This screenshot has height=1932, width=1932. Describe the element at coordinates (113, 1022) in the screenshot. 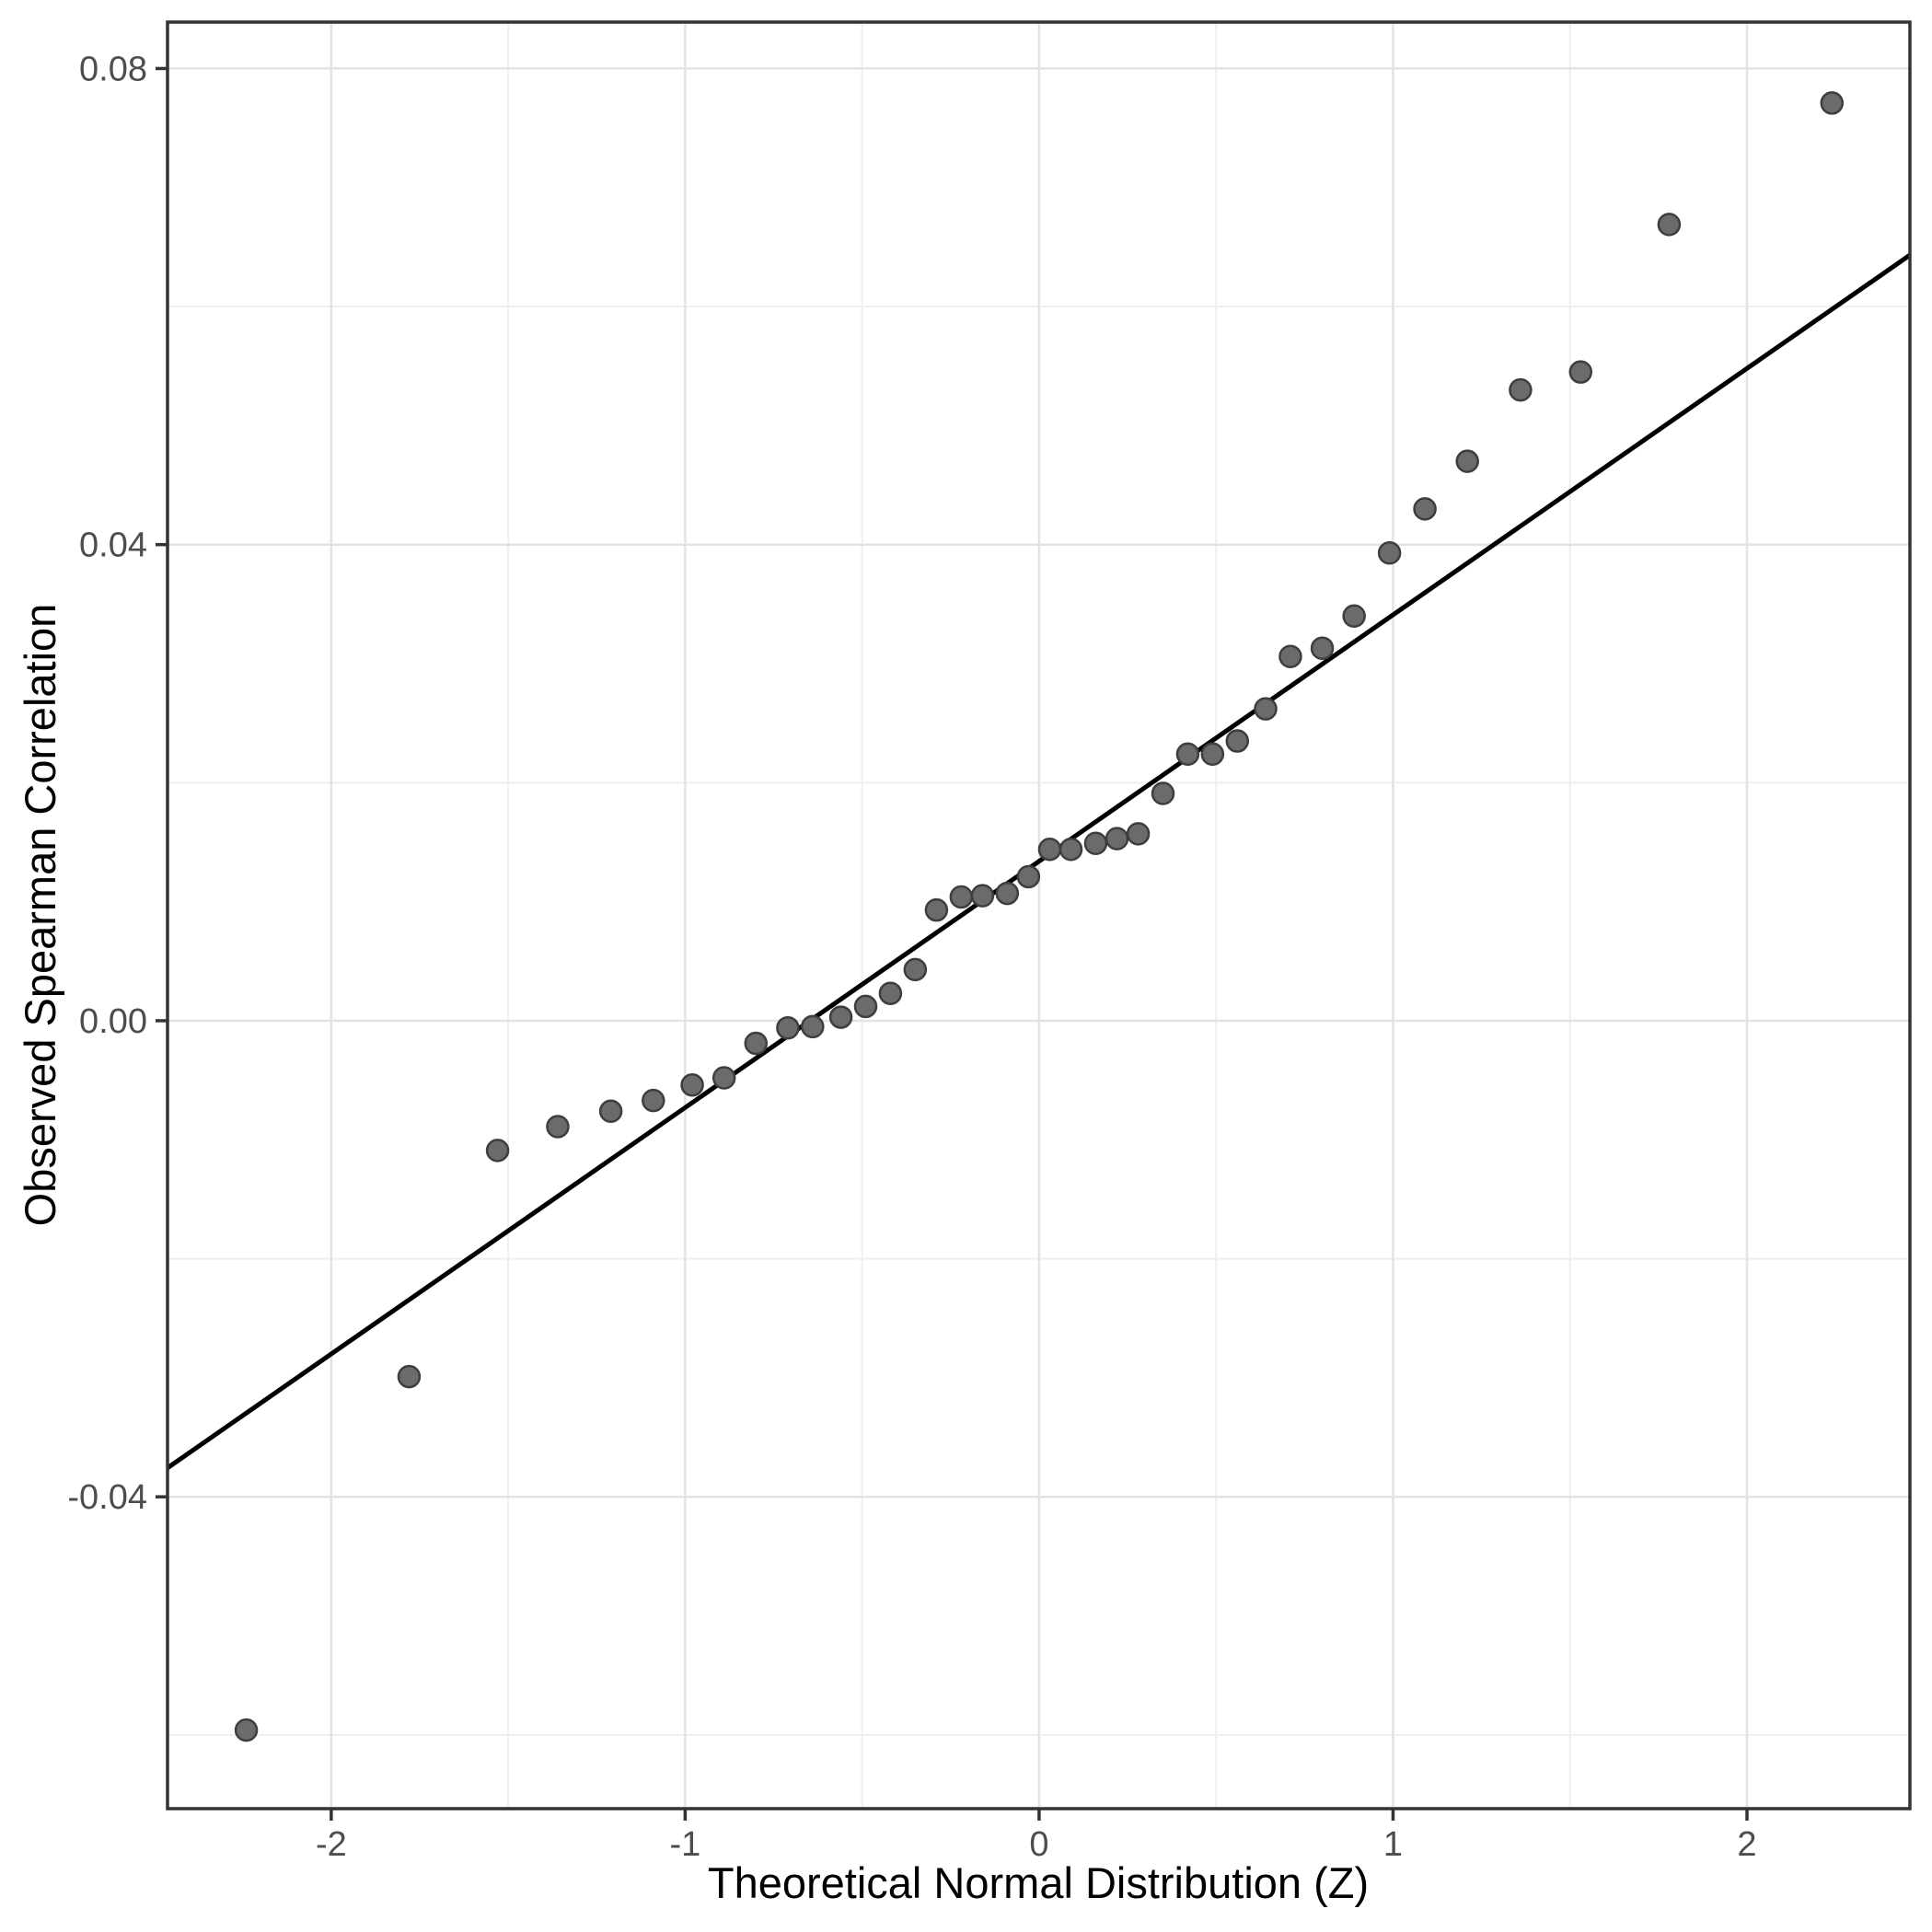

I see `y-tick-label: 0.00` at that location.